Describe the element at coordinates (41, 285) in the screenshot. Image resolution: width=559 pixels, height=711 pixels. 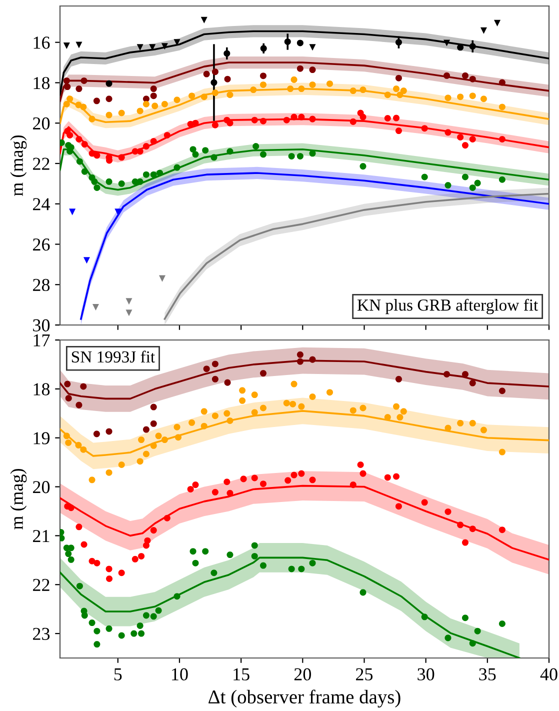
I see `y-tick-label: 28` at that location.